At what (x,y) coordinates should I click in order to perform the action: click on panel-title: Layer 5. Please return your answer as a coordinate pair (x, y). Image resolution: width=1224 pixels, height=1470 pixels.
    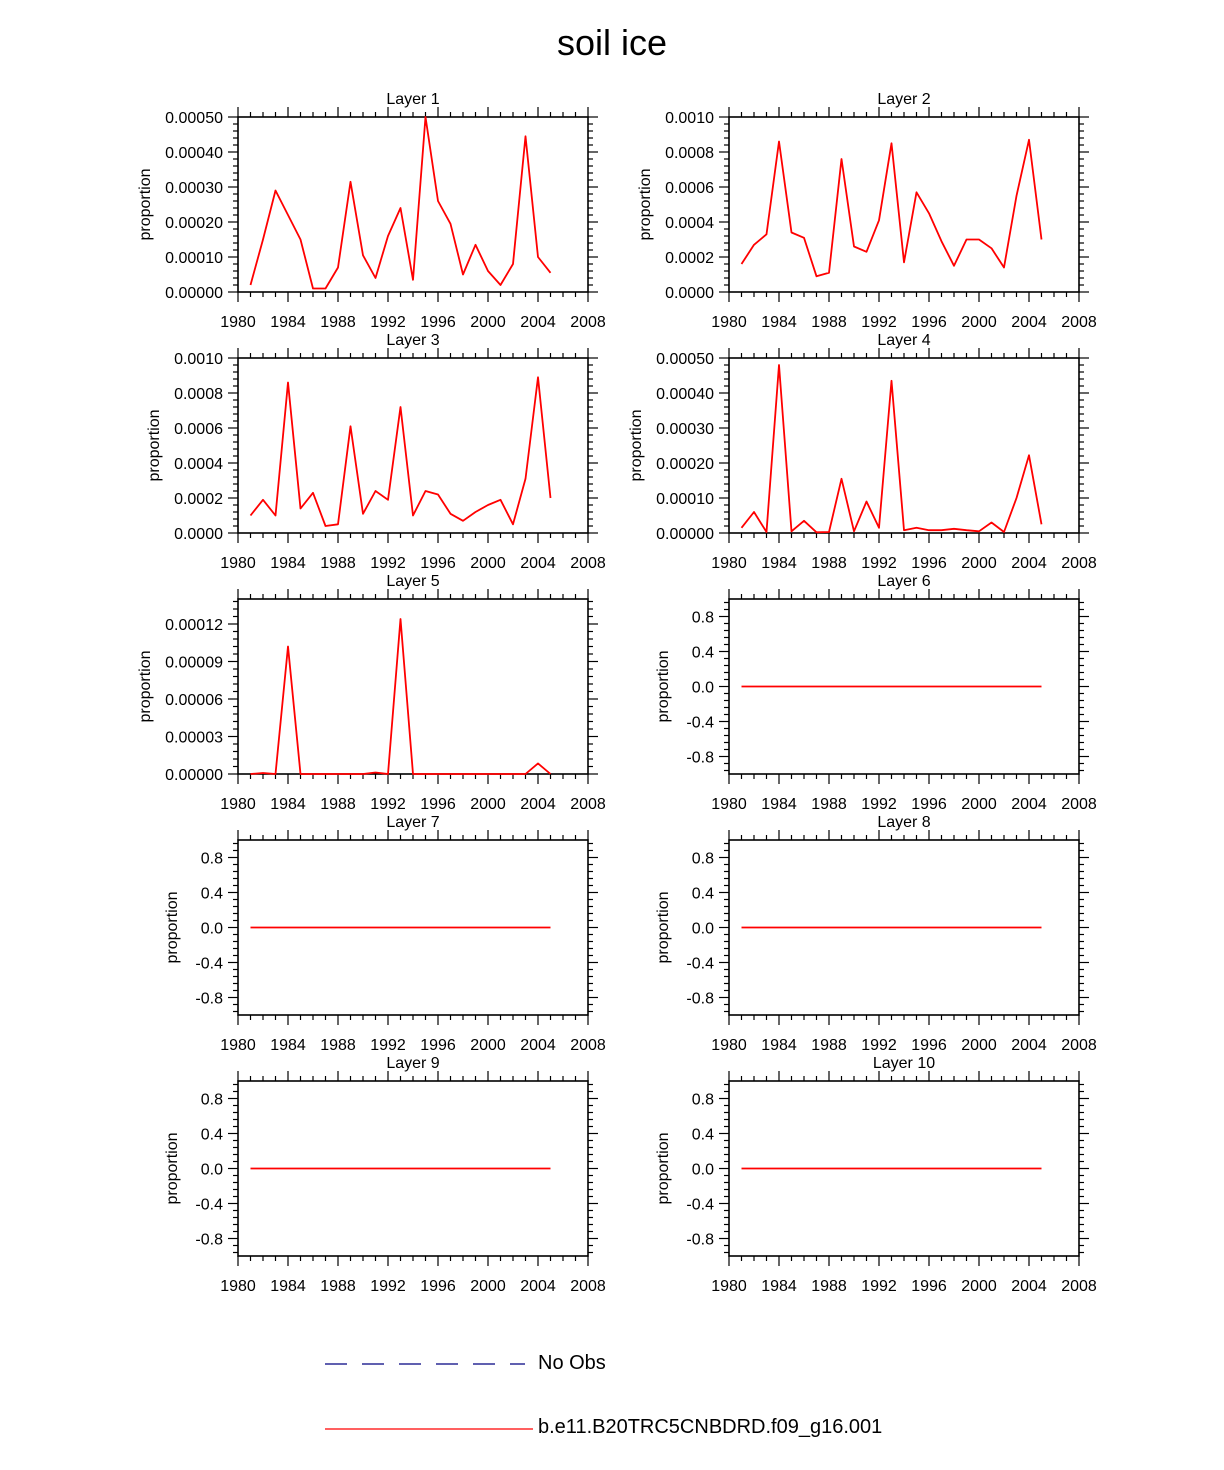
    Looking at the image, I should click on (412, 581).